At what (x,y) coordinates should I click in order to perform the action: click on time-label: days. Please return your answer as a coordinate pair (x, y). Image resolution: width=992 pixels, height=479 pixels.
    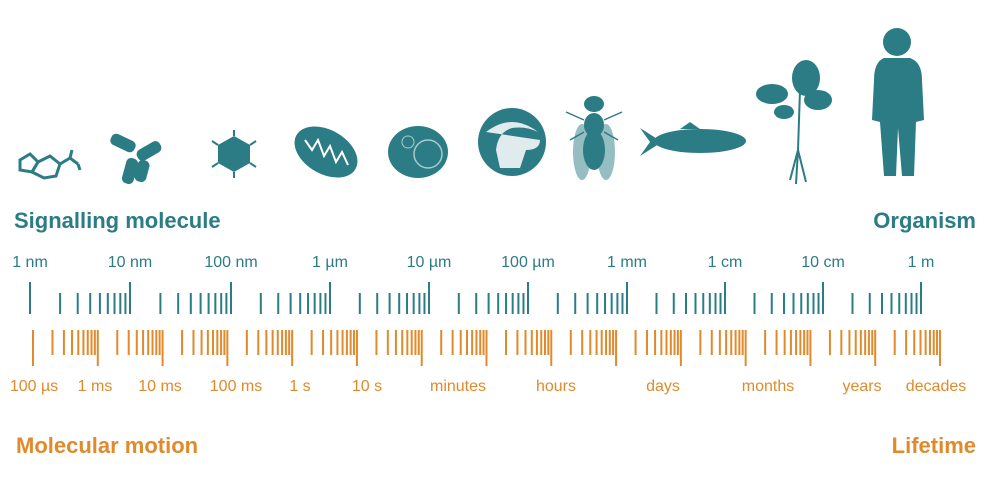
    Looking at the image, I should click on (663, 386).